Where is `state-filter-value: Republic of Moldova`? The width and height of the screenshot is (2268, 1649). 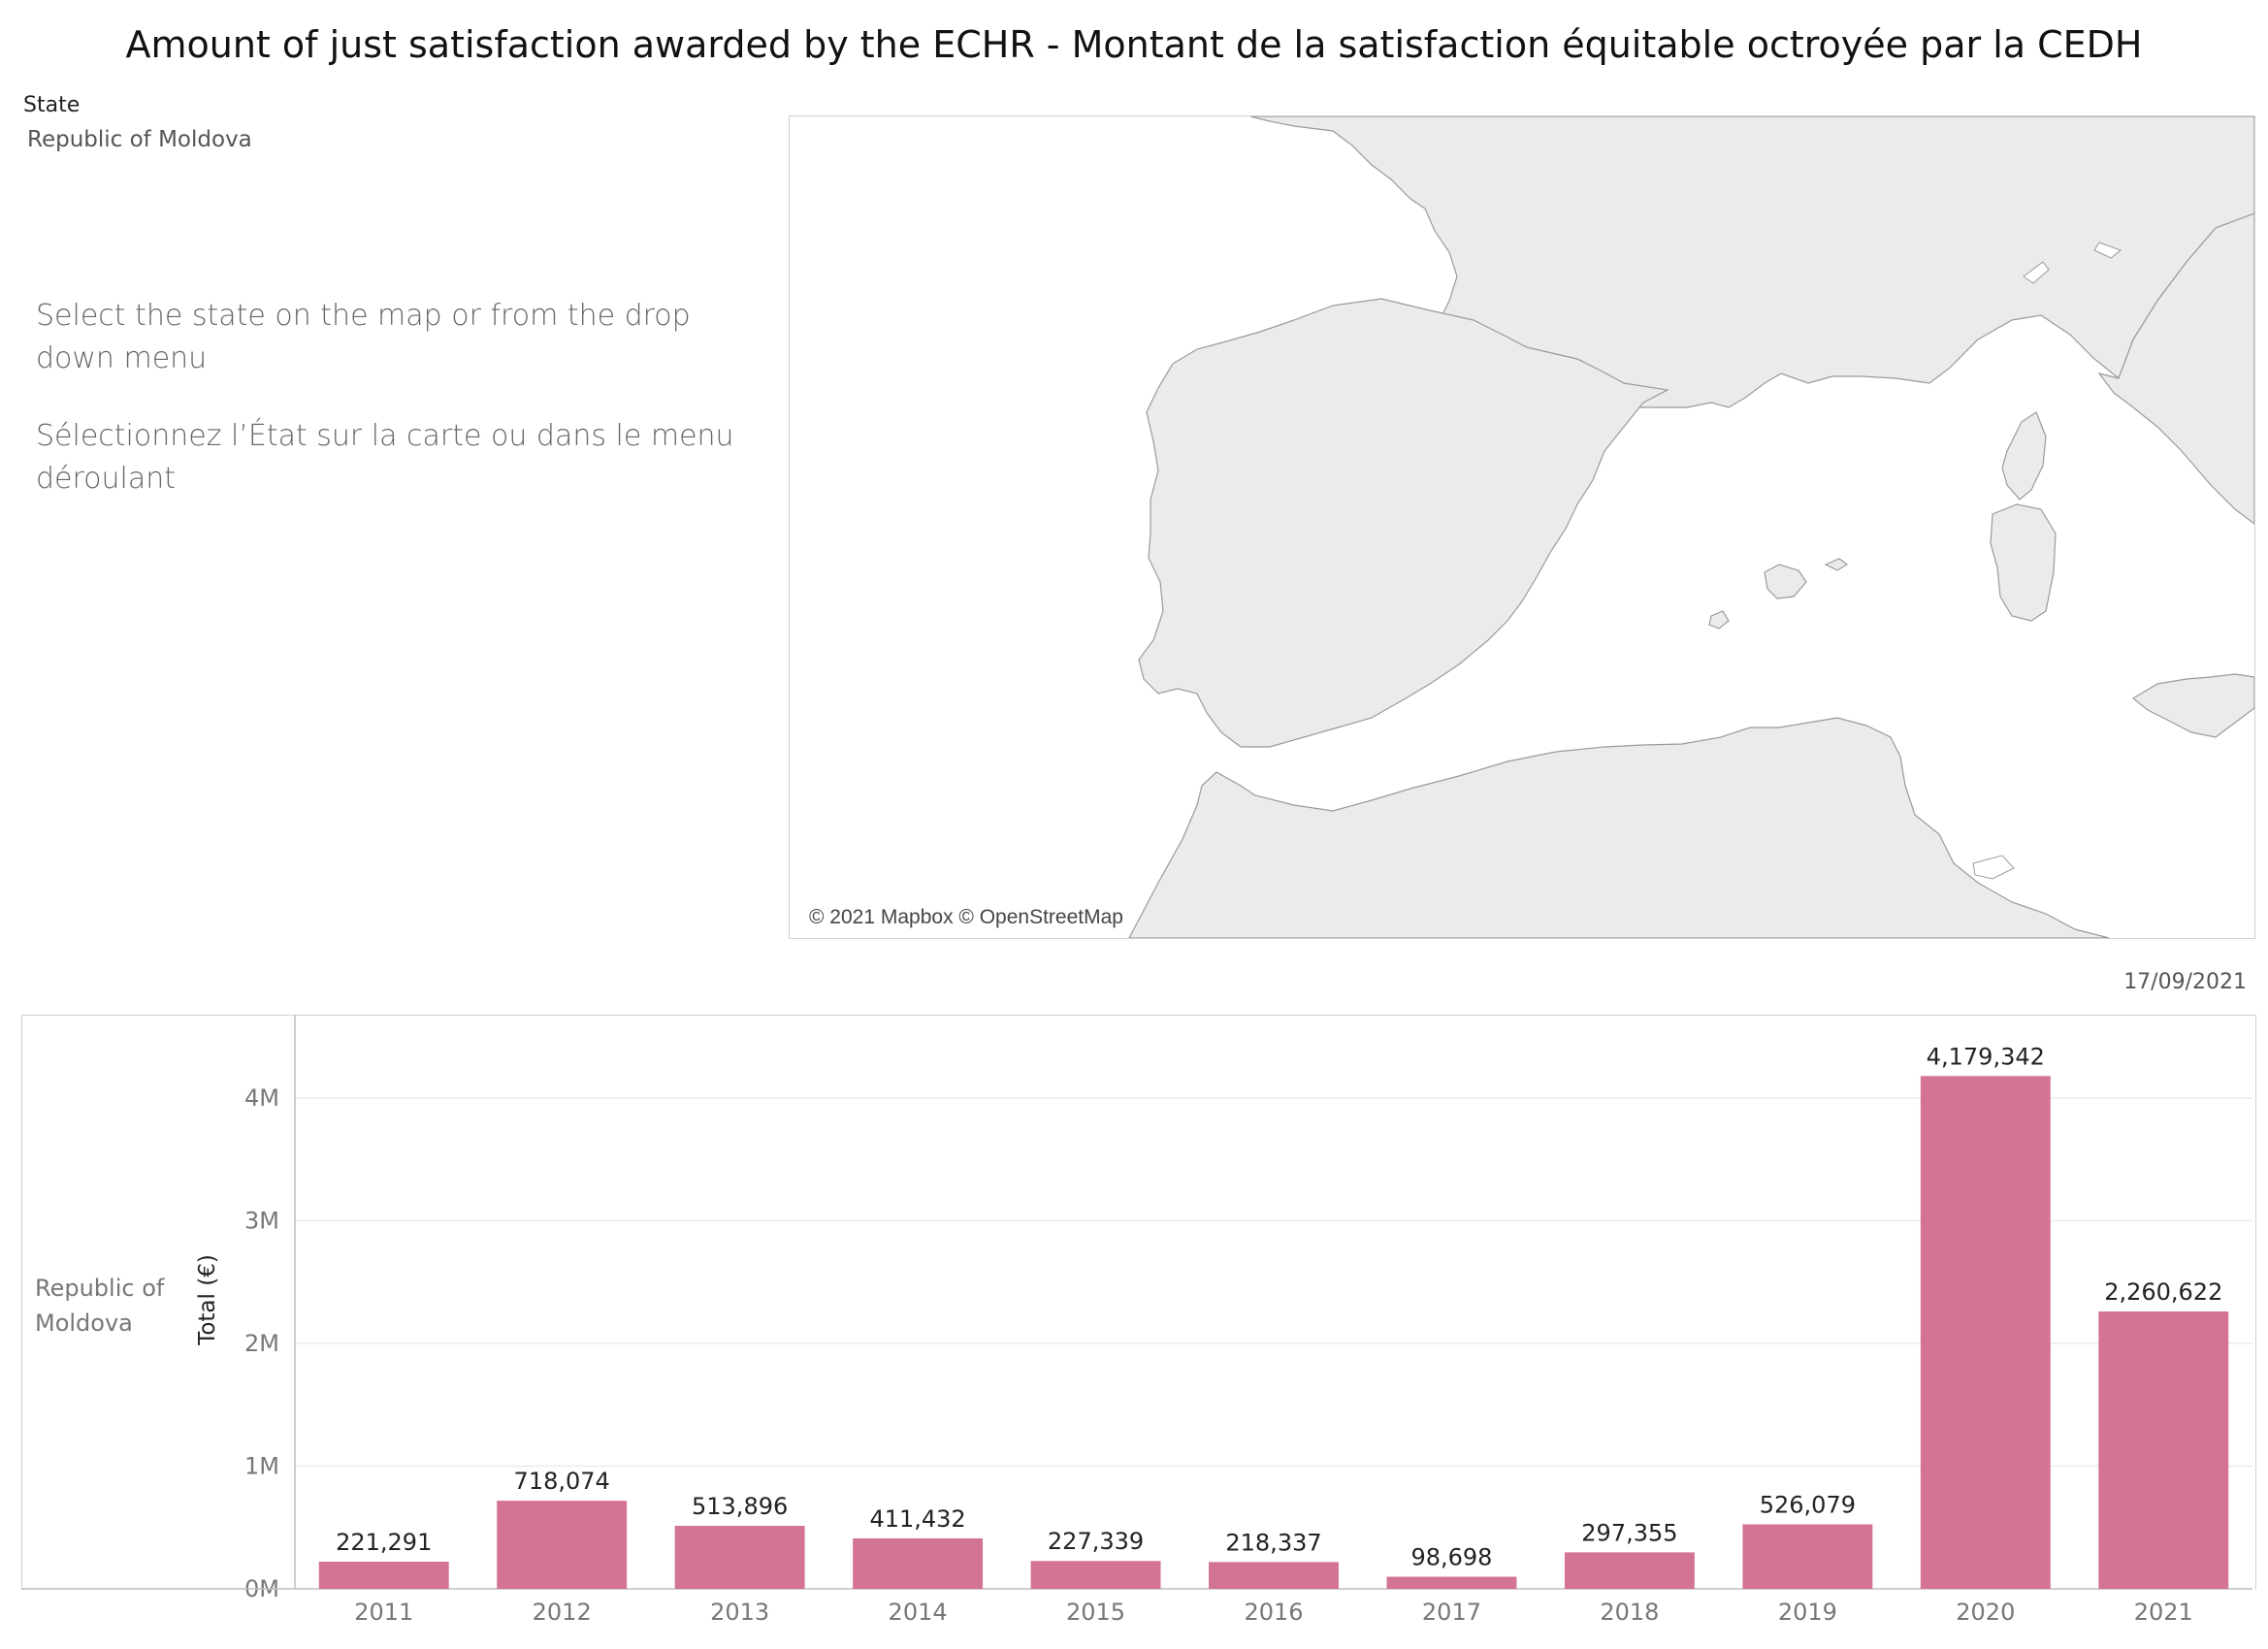 state-filter-value: Republic of Moldova is located at coordinates (139, 139).